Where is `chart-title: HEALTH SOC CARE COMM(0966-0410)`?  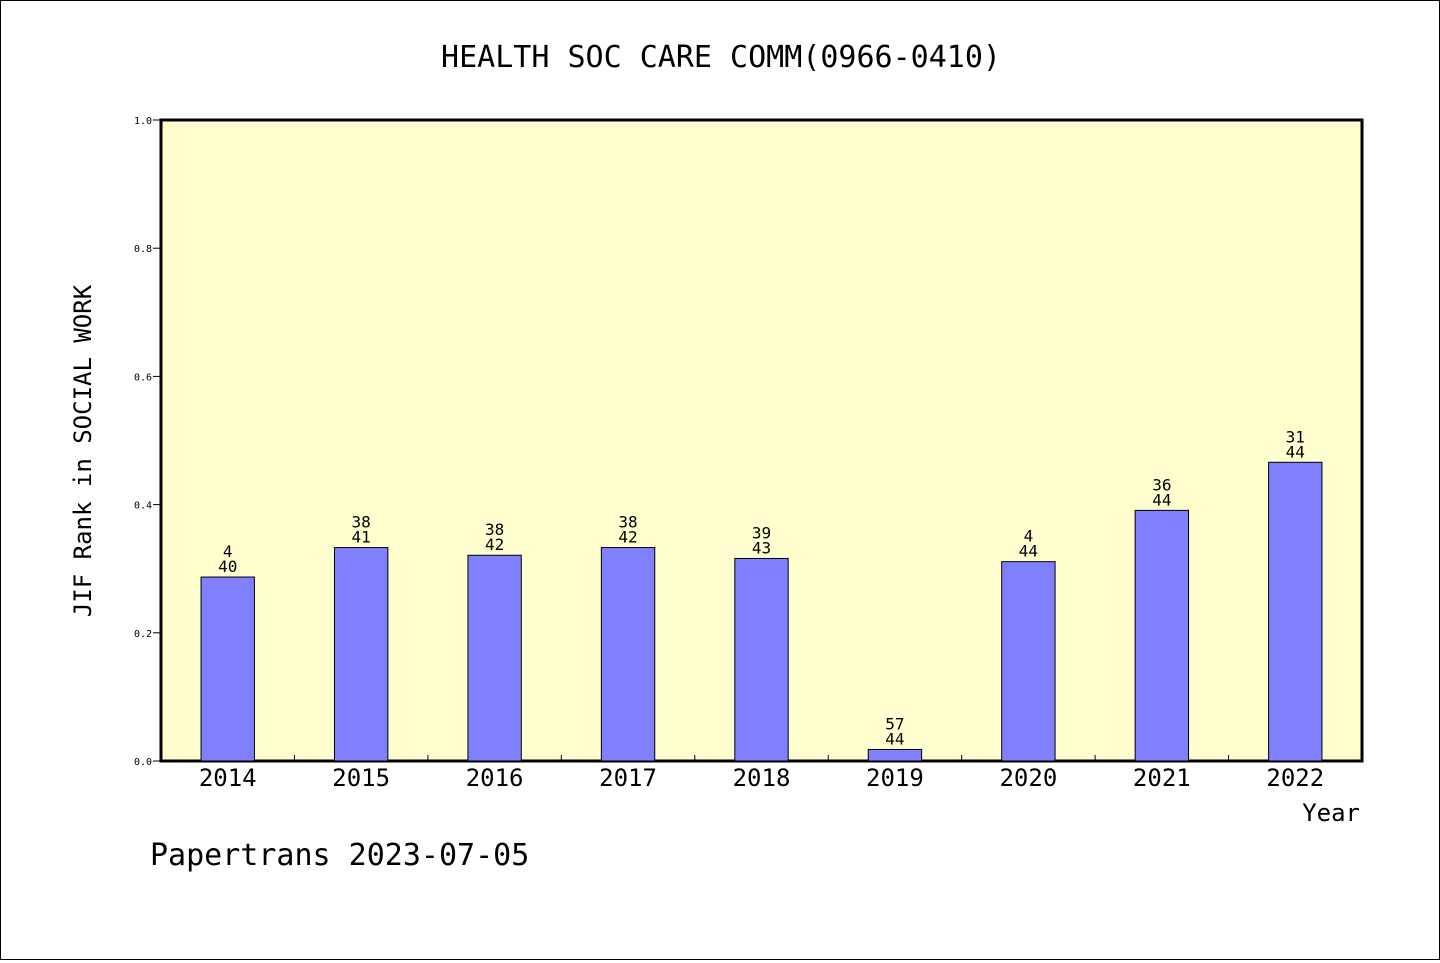
chart-title: HEALTH SOC CARE COMM(0966-0410) is located at coordinates (721, 57).